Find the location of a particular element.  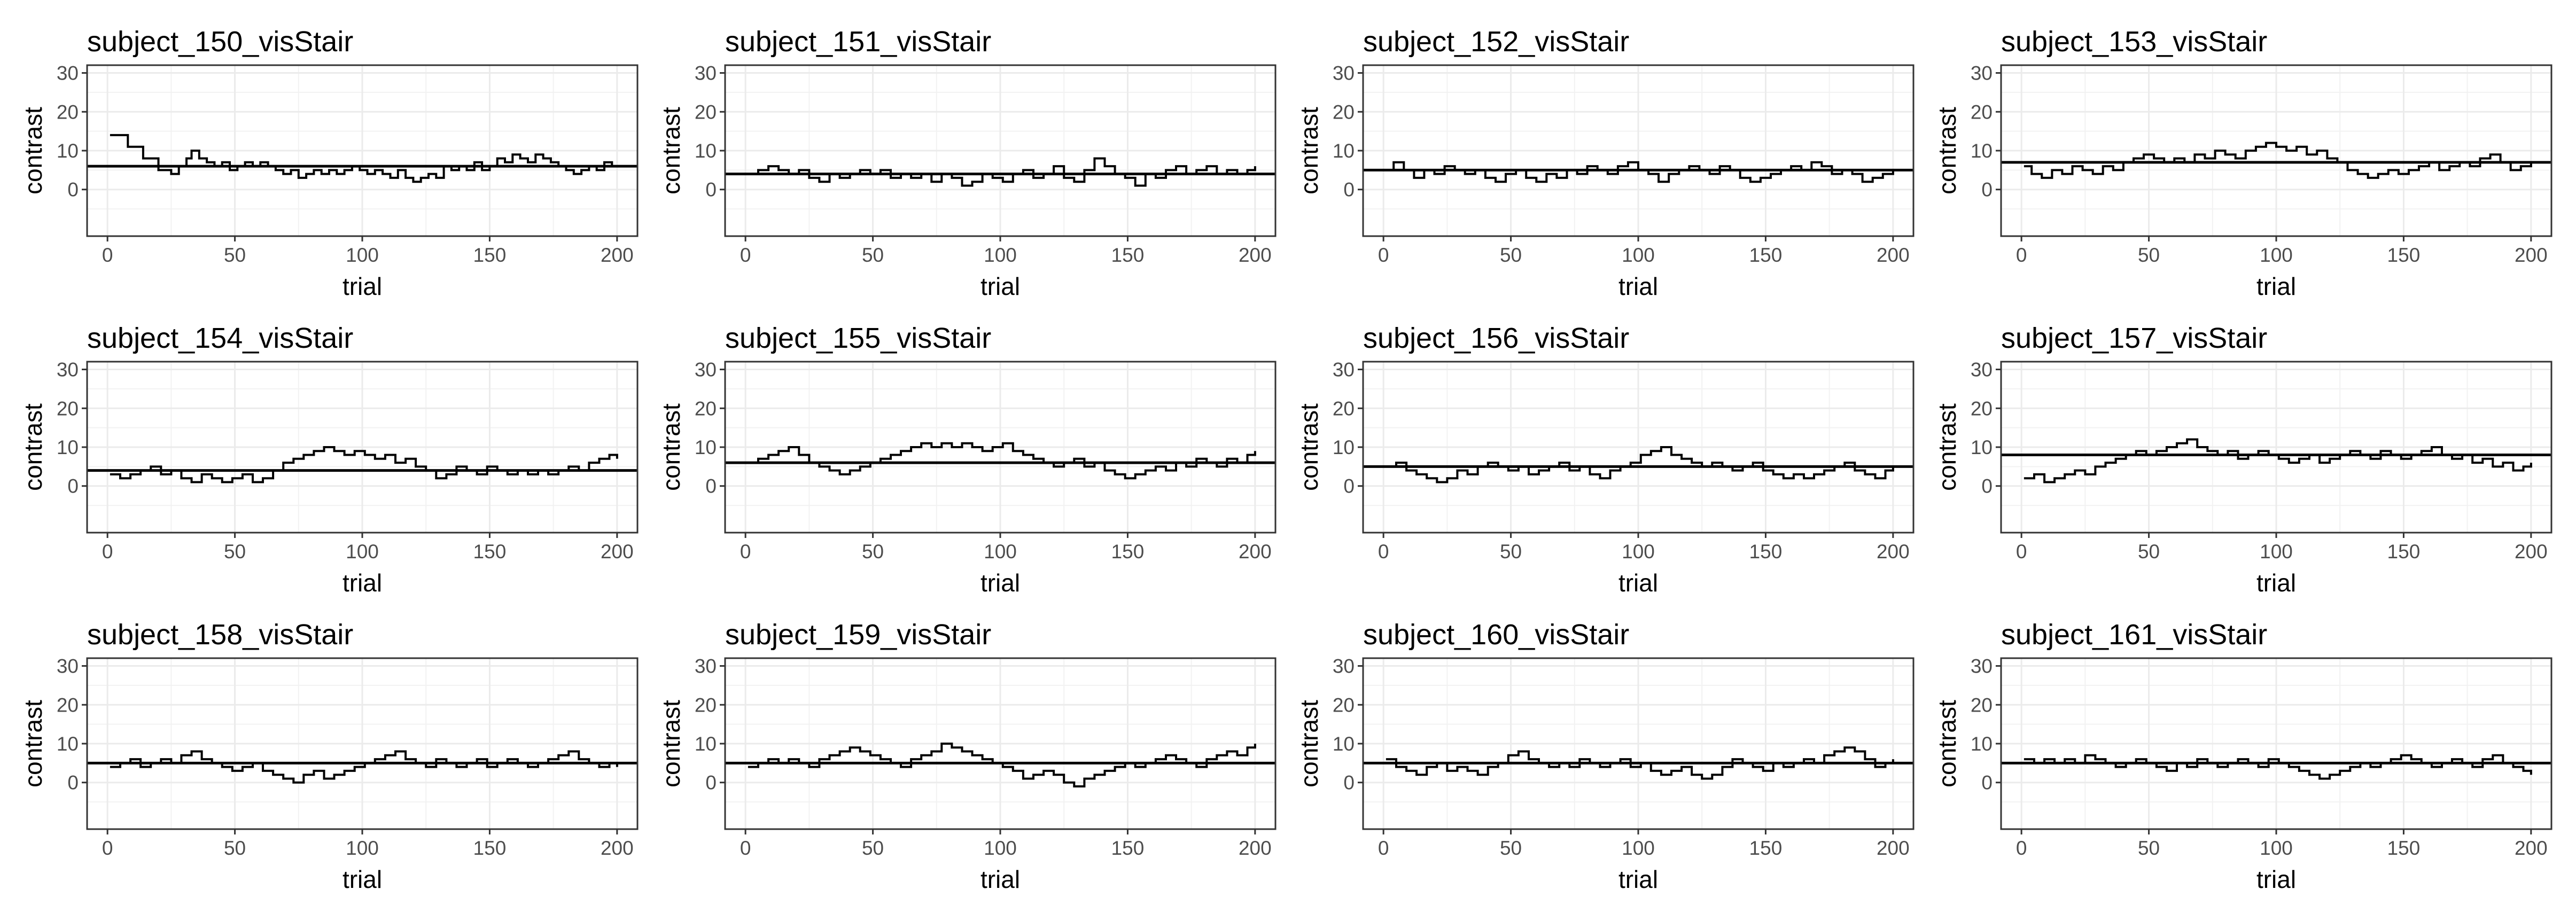

panel-title: subject_157_visStair is located at coordinates (2134, 338).